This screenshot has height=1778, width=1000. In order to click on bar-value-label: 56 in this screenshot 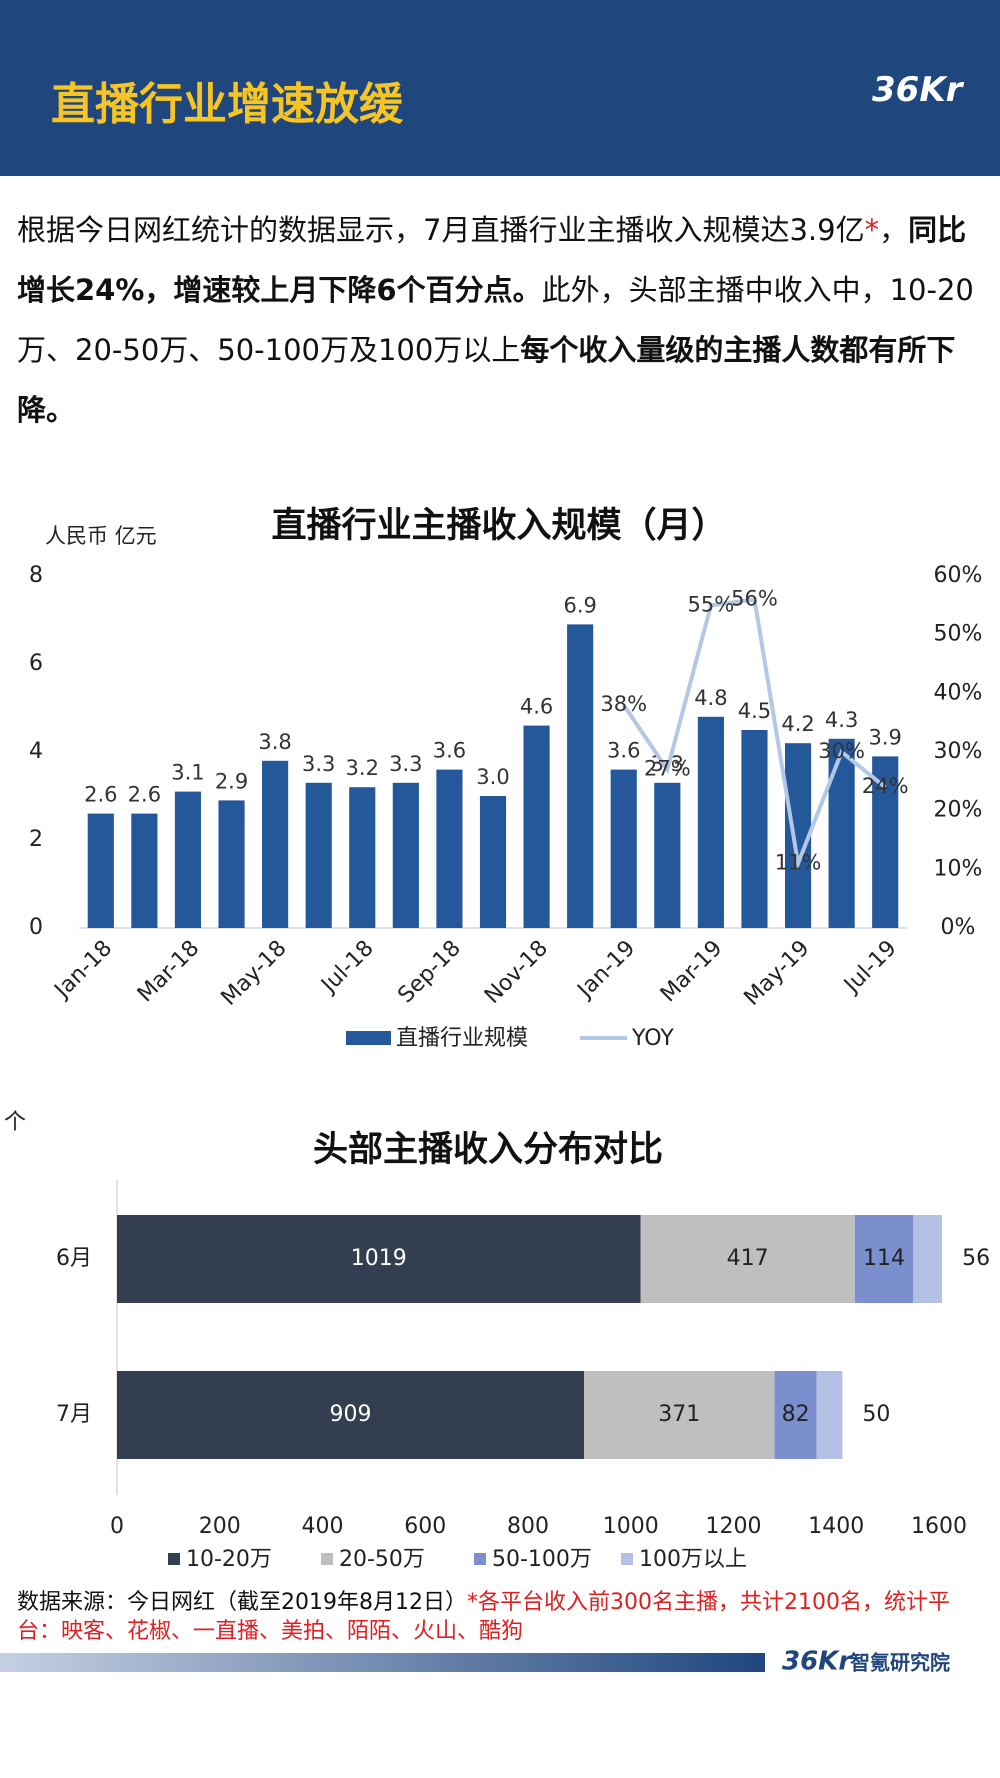, I will do `click(976, 1258)`.